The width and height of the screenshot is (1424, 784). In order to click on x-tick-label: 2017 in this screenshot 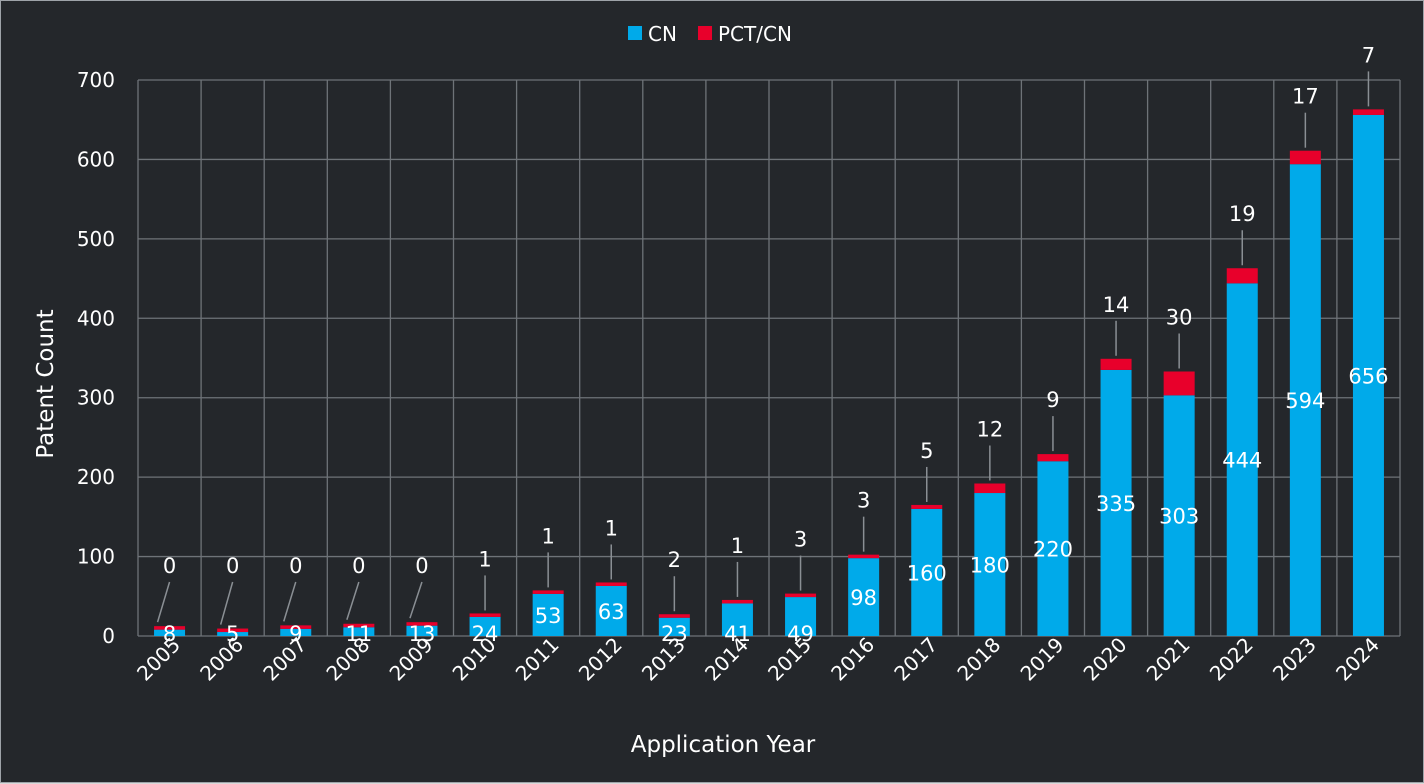, I will do `click(915, 659)`.